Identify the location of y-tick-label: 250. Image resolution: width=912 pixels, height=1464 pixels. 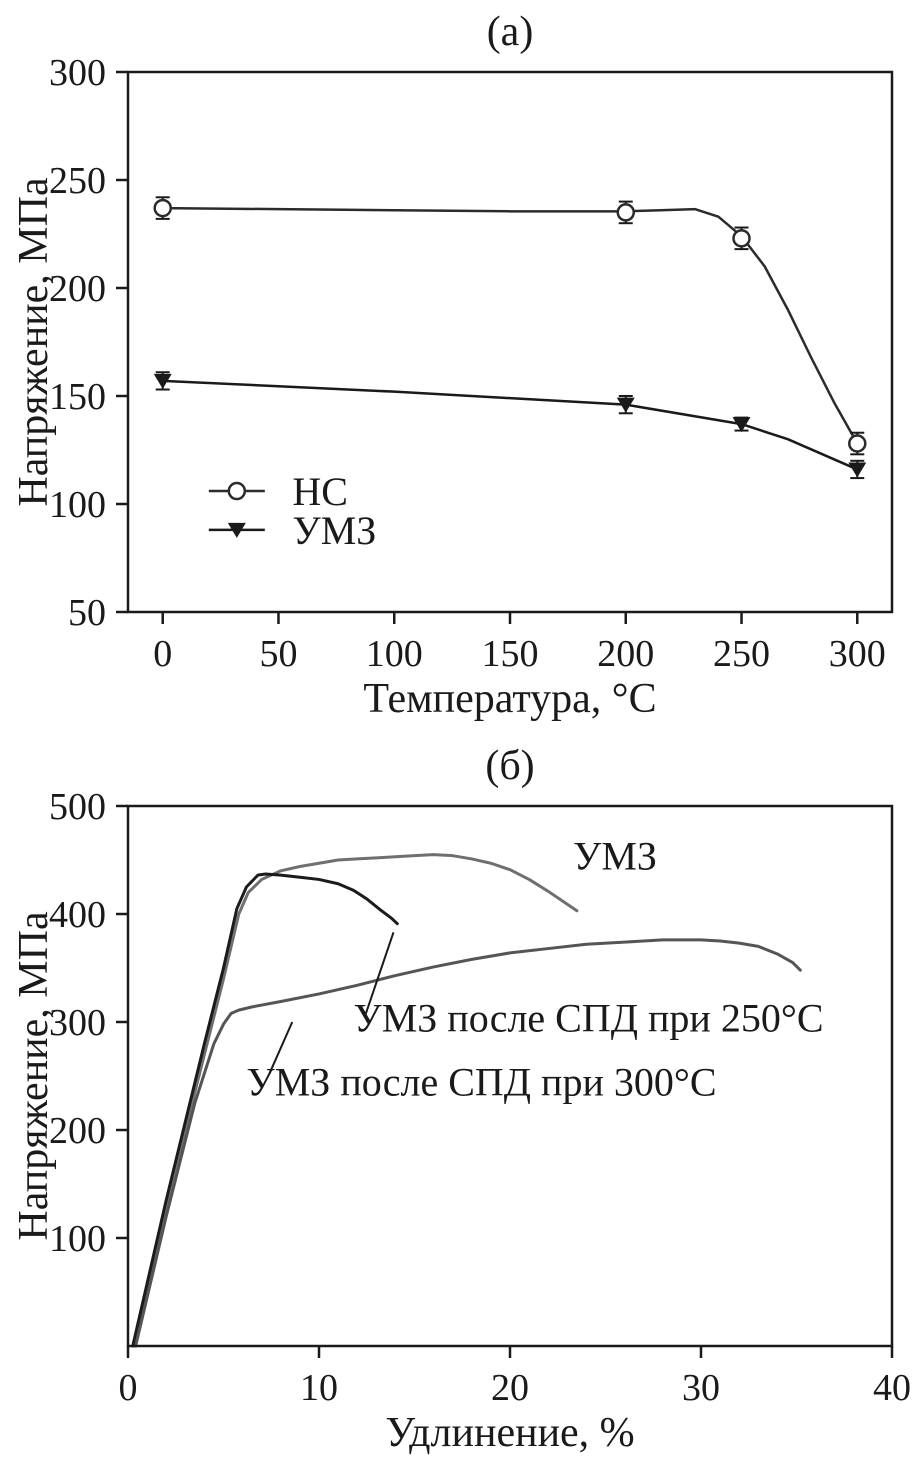
(77, 181).